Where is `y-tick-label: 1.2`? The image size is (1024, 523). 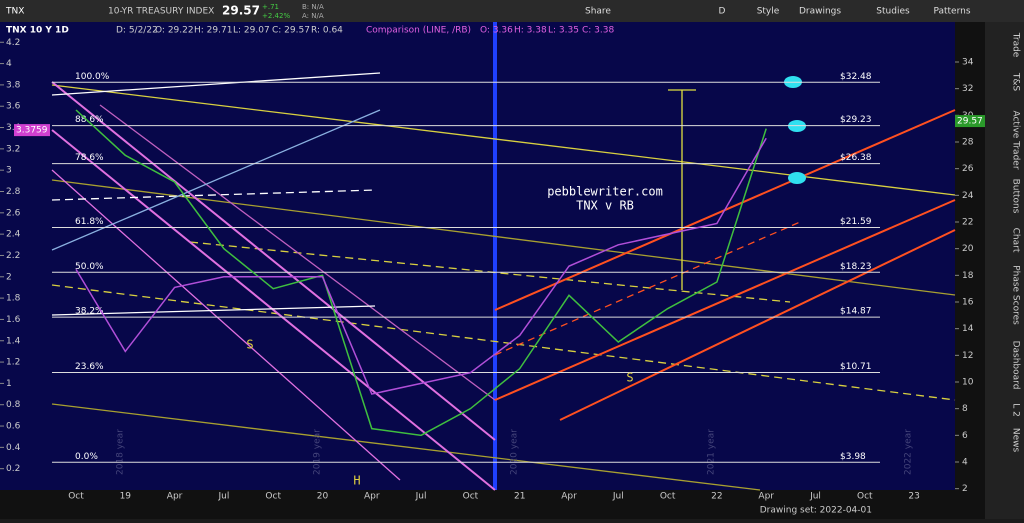 y-tick-label: 1.2 is located at coordinates (13, 363).